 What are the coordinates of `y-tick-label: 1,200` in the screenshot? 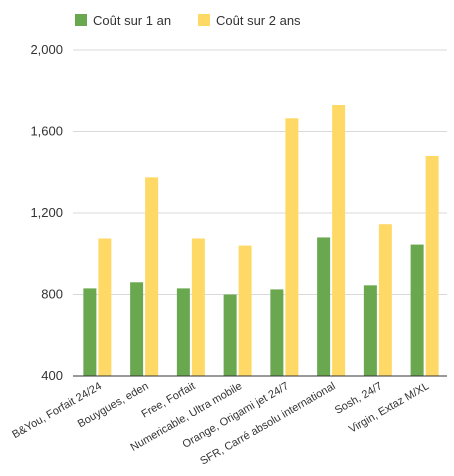 It's located at (46, 212).